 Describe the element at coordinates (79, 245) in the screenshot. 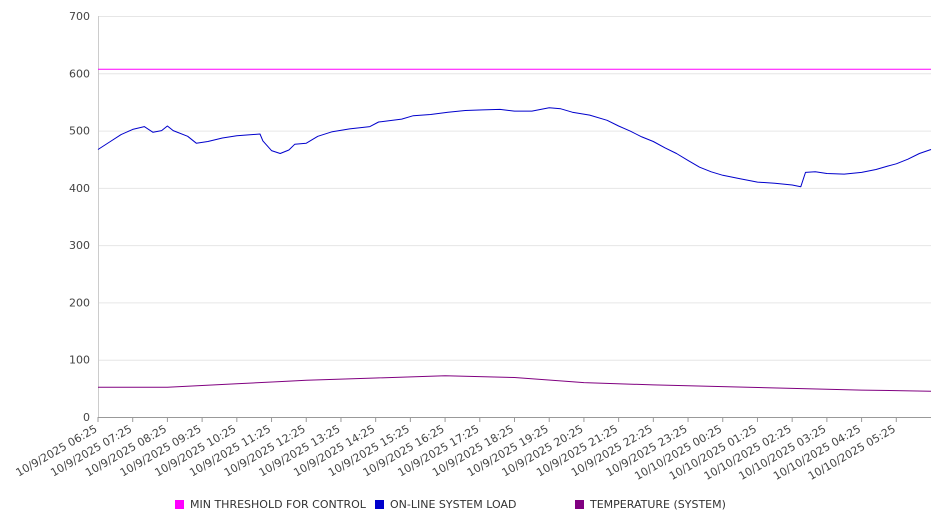

I see `y-tick-label: 300` at that location.